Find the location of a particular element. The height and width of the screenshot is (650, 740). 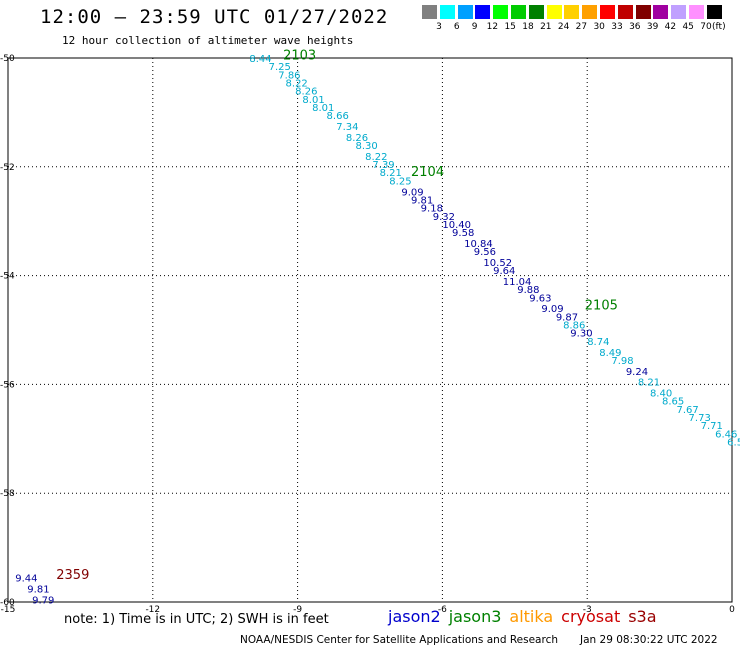

legend-label: 33 is located at coordinates (617, 27).